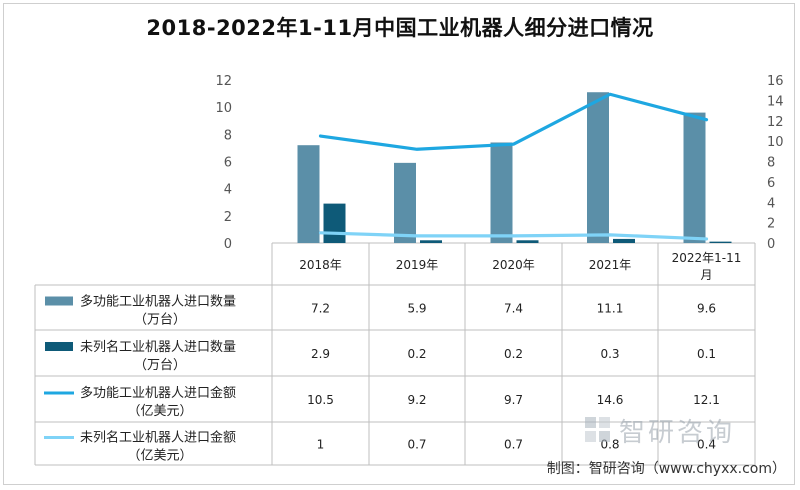 The height and width of the screenshot is (490, 800). I want to click on right-axis-tick: 0, so click(771, 244).